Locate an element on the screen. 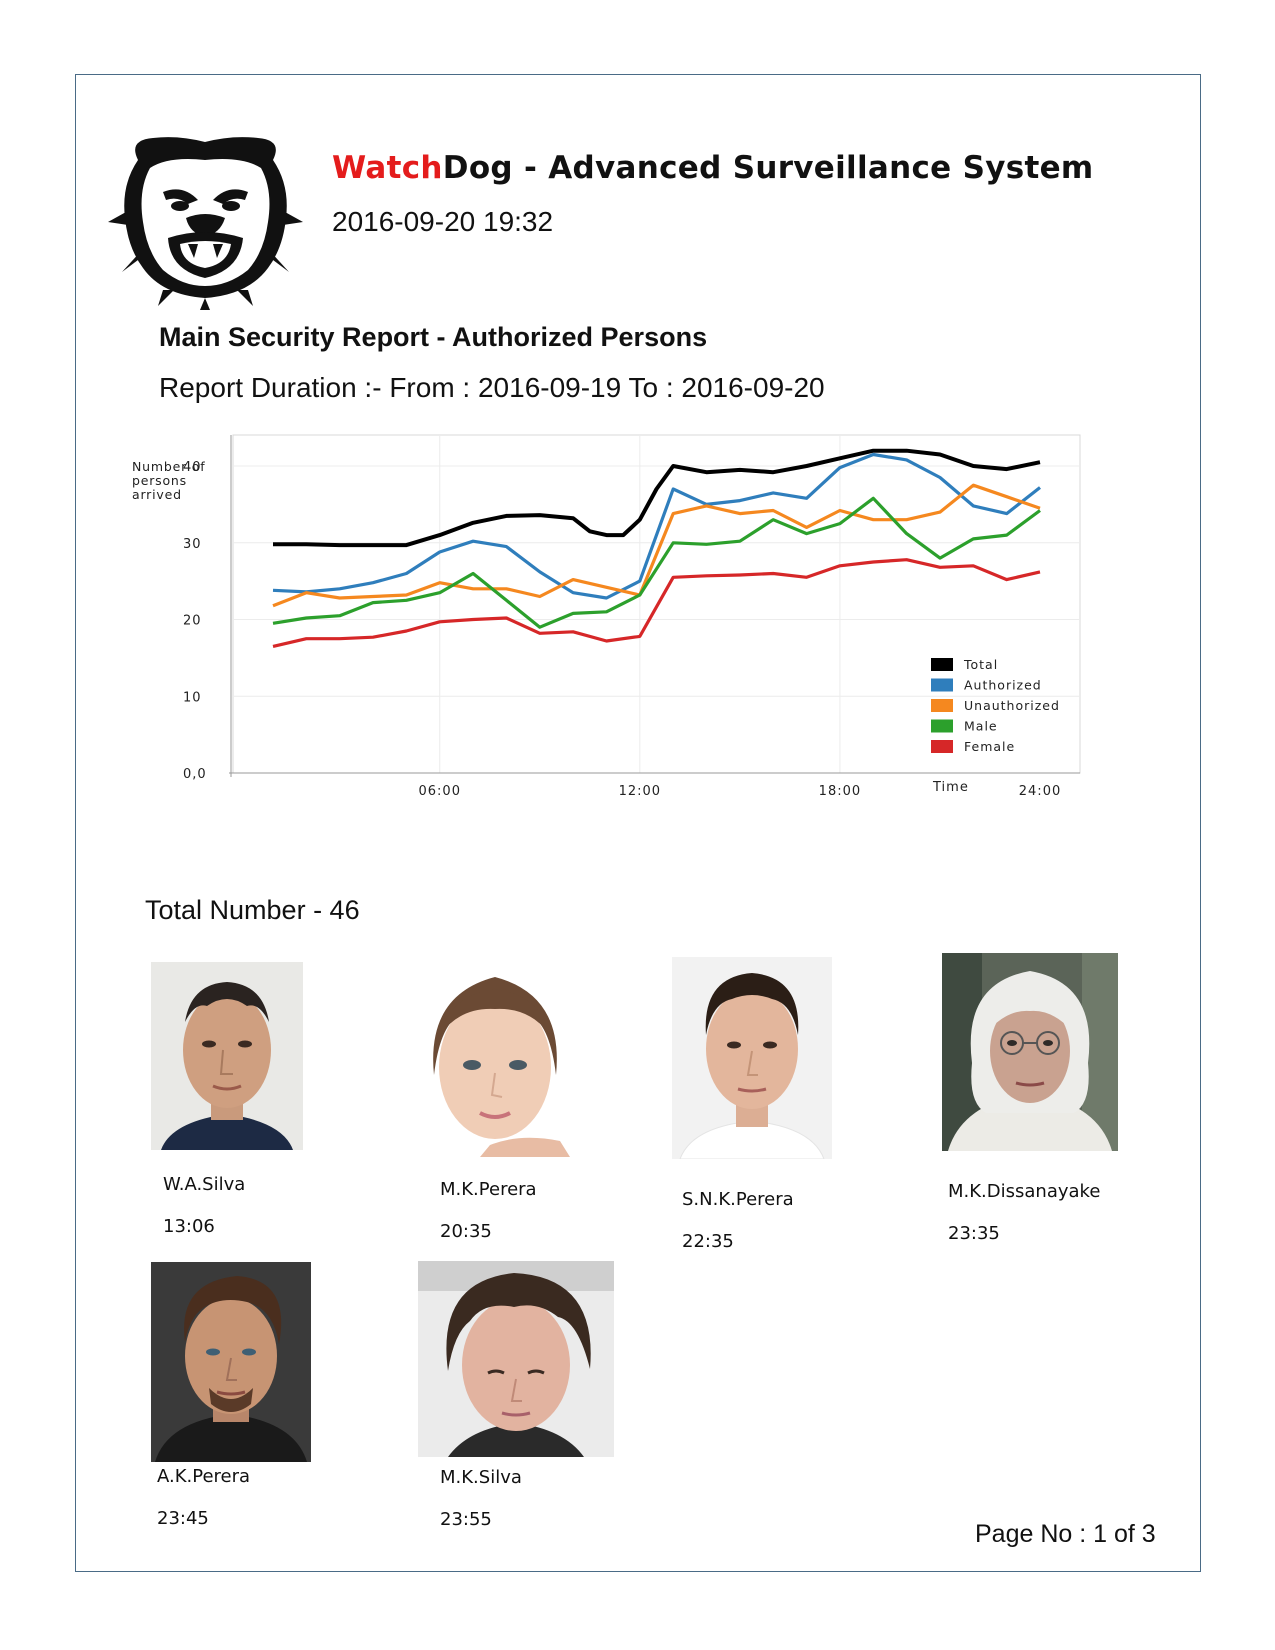 The width and height of the screenshot is (1275, 1650). chart-legend: Total Authorized Unauthorized Male Female is located at coordinates (995, 705).